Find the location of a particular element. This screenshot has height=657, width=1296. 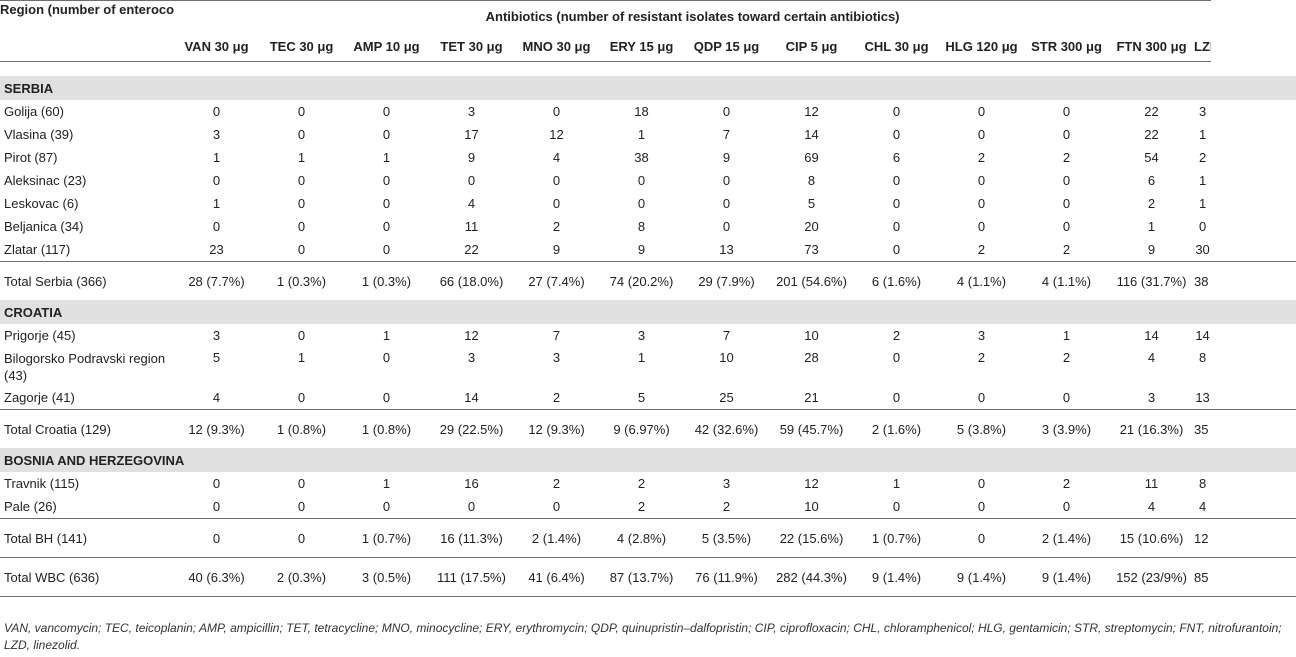

row-label: Pirot (87) is located at coordinates (31, 157).